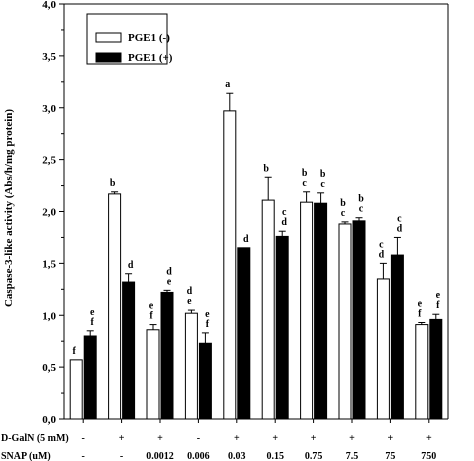  I want to click on y-tick-label: 3,0, so click(49, 109).